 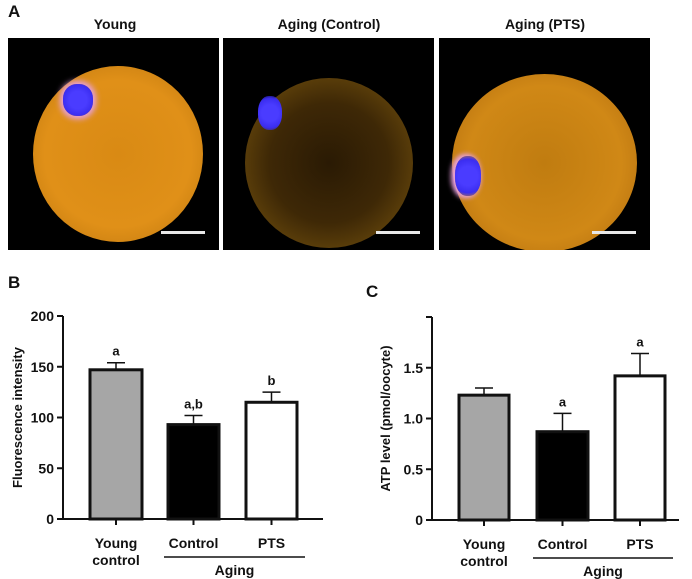 I want to click on y-tick-label: 1.5, so click(x=414, y=368).